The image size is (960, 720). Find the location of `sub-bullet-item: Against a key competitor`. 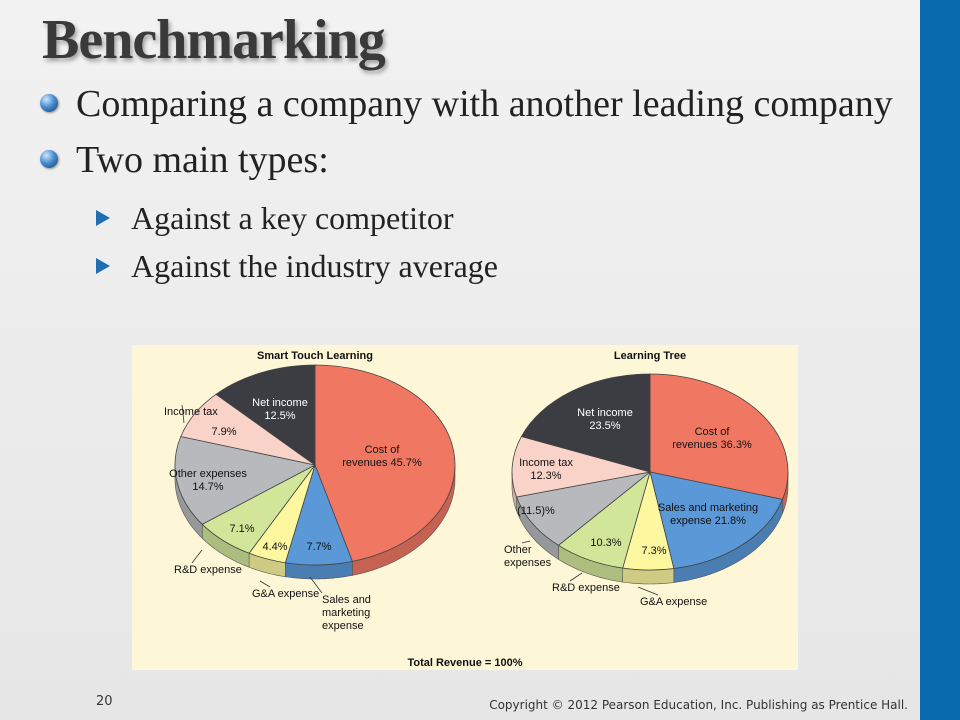

sub-bullet-item: Against a key competitor is located at coordinates (468, 218).